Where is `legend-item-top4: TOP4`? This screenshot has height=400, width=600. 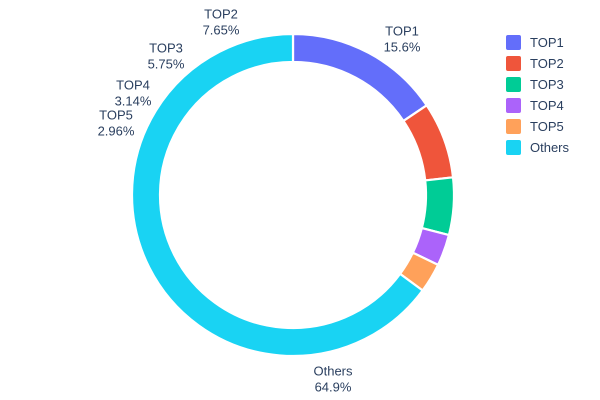
legend-item-top4: TOP4 is located at coordinates (551, 105).